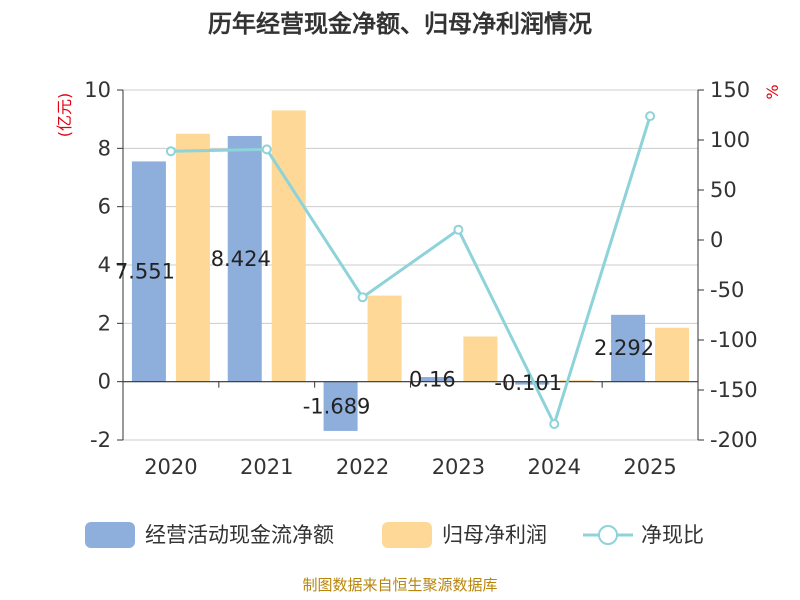  What do you see at coordinates (730, 90) in the screenshot?
I see `y-right-tick-label: 150` at bounding box center [730, 90].